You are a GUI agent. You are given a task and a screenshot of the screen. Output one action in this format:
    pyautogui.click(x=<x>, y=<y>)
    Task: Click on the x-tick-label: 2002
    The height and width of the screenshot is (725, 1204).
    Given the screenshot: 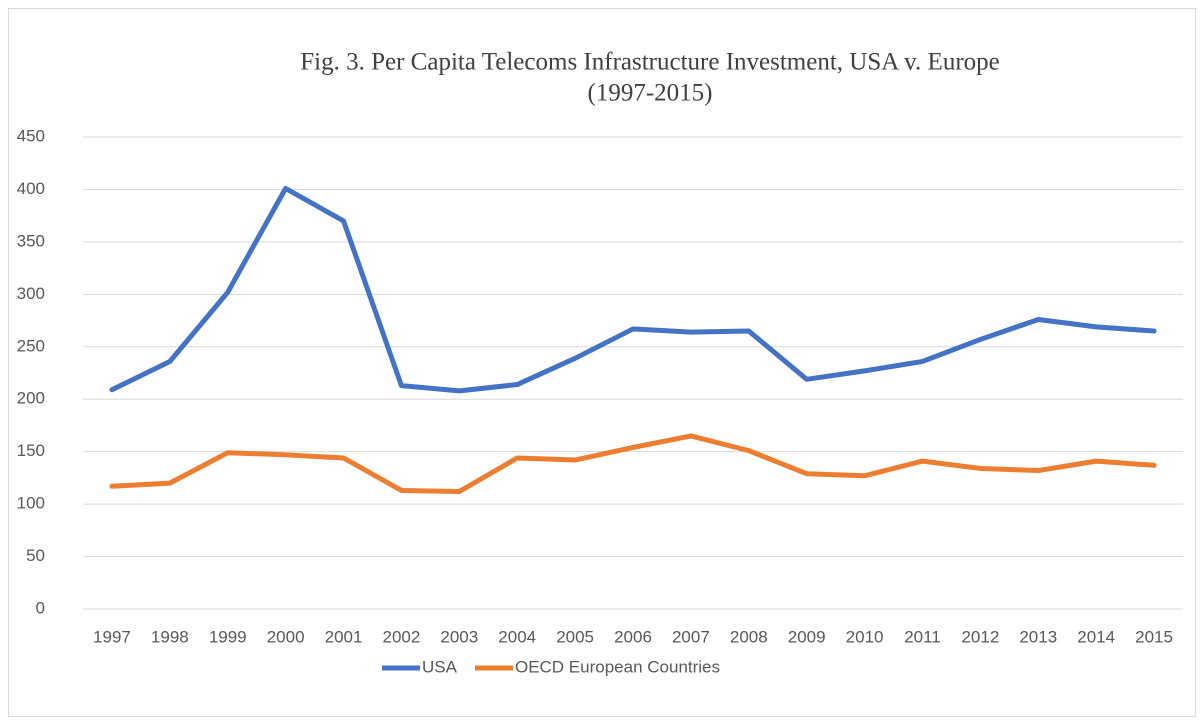 What is the action you would take?
    pyautogui.click(x=402, y=636)
    